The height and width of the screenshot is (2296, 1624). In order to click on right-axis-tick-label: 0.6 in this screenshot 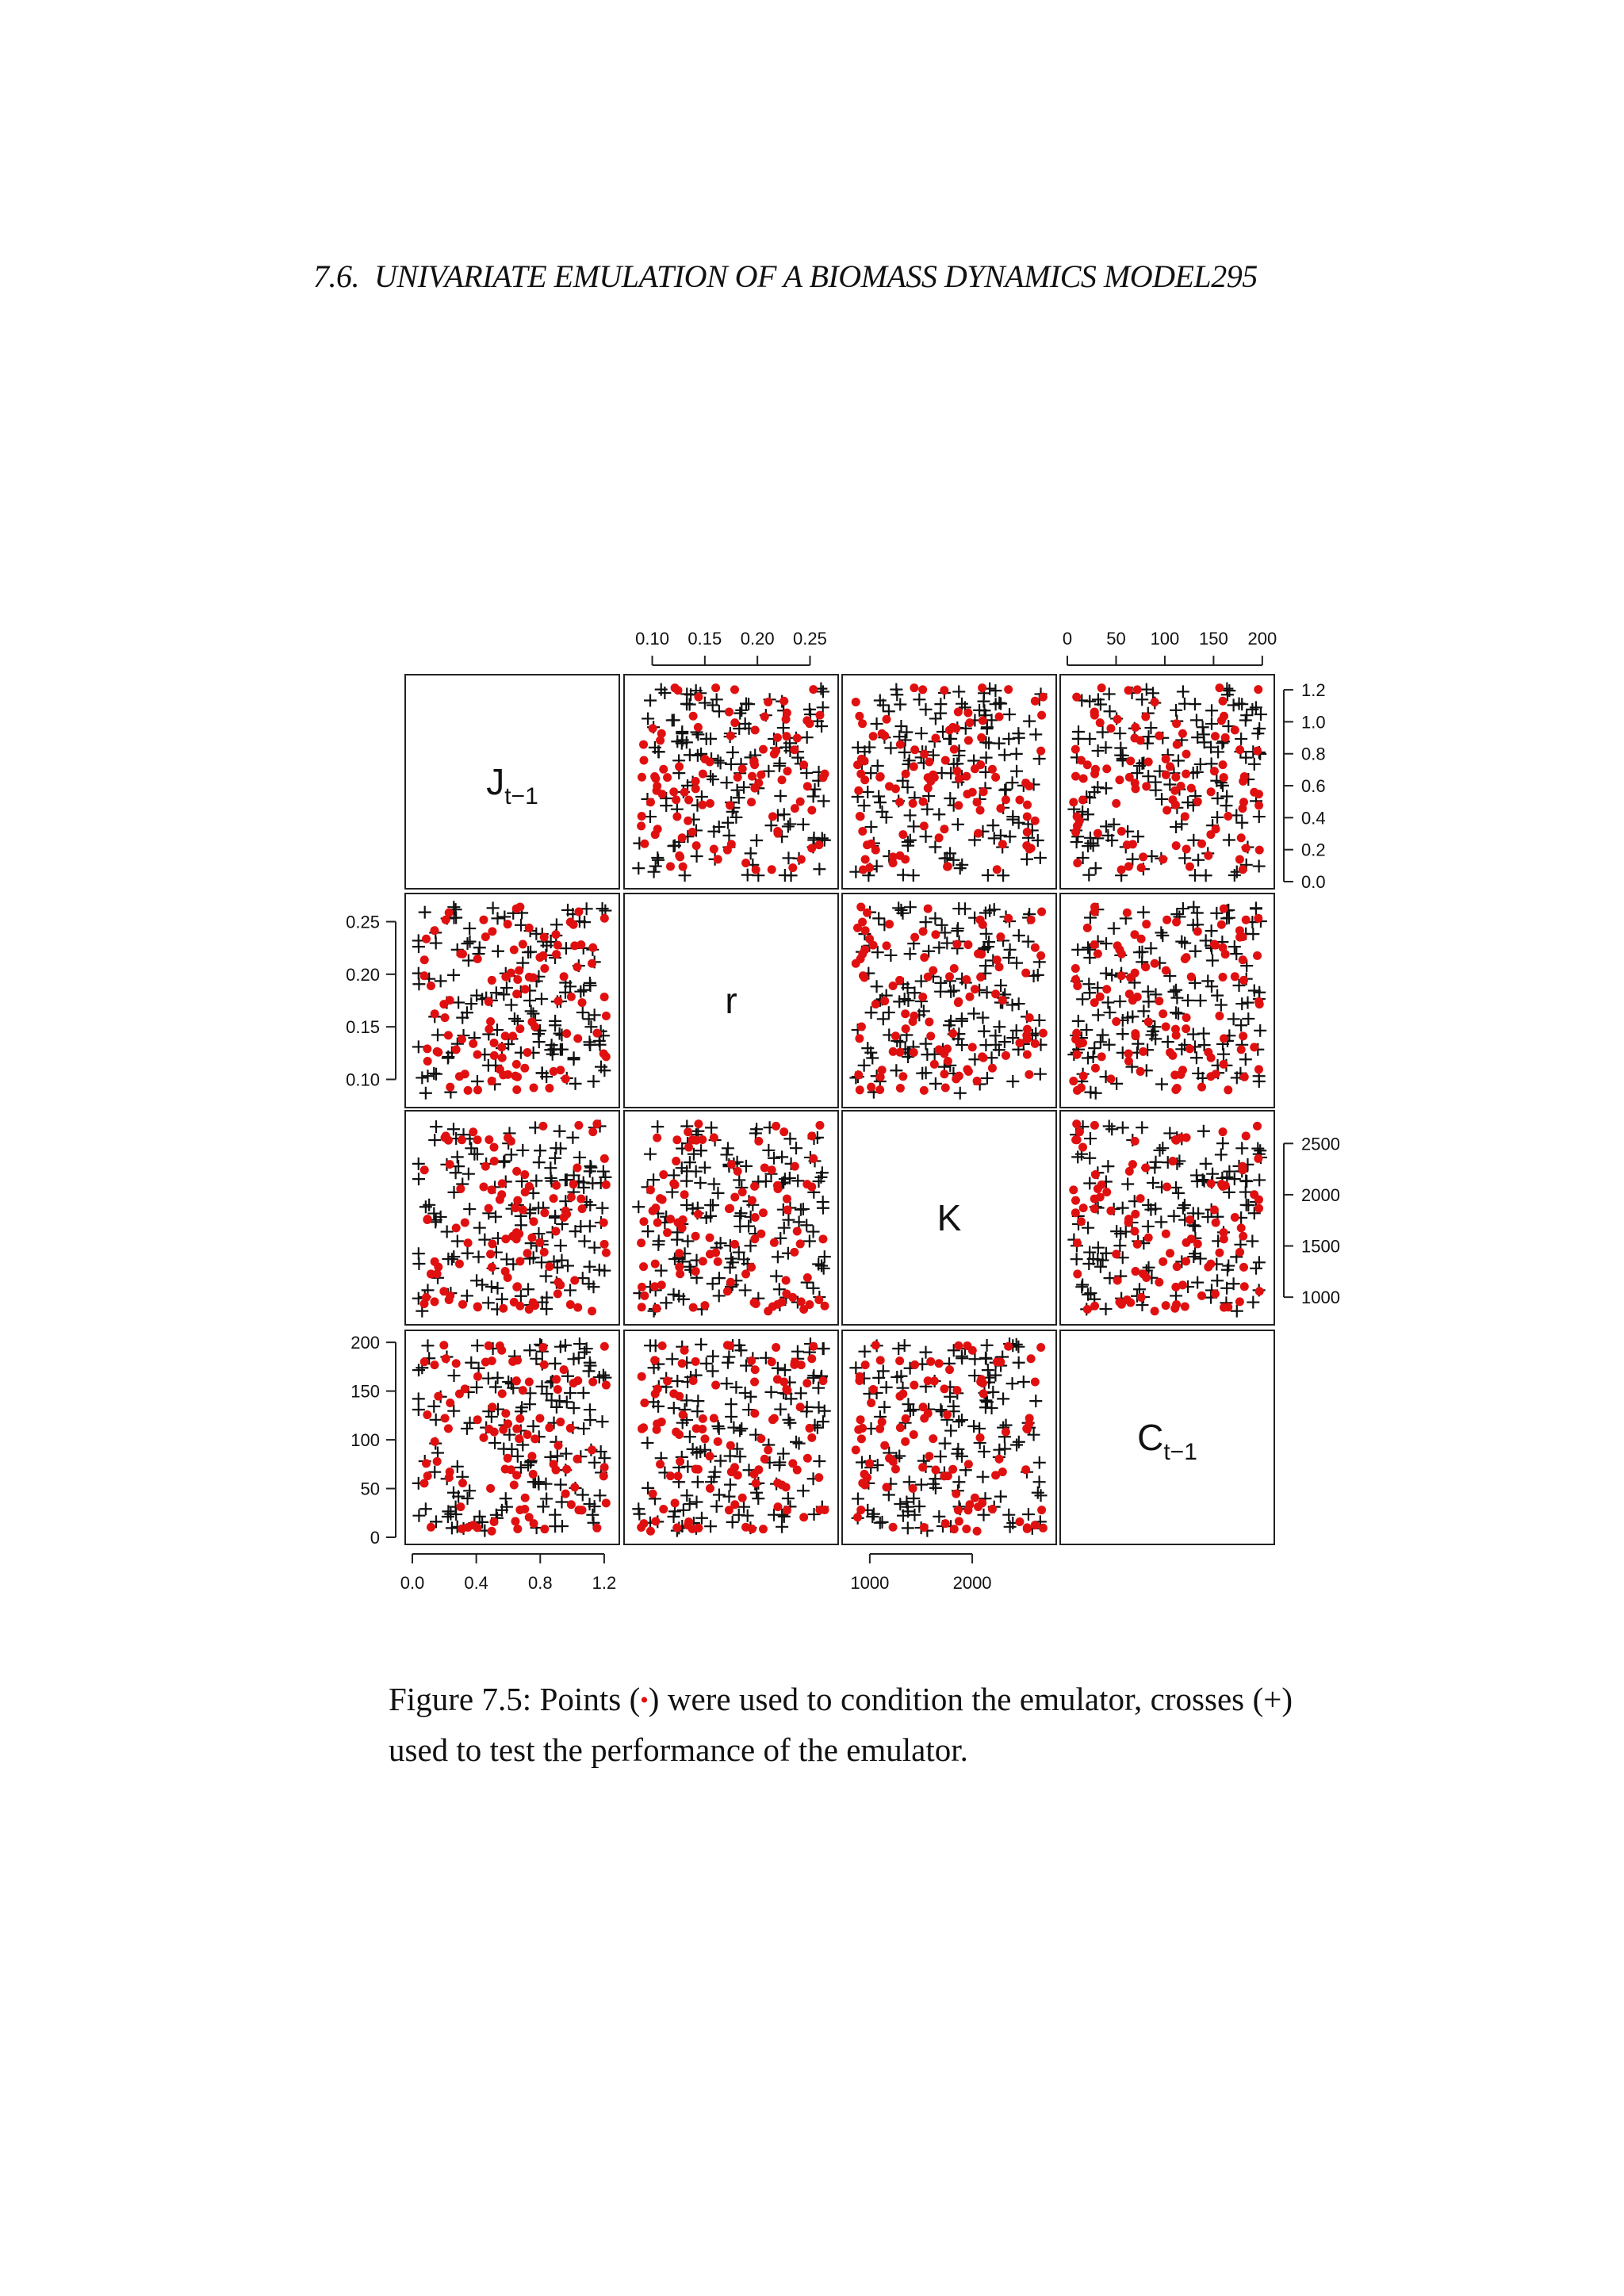, I will do `click(1313, 786)`.